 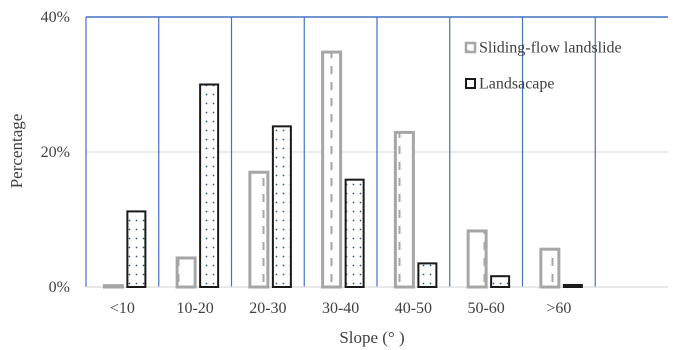 I want to click on legend-label-landscape: Landsacape, so click(x=517, y=84).